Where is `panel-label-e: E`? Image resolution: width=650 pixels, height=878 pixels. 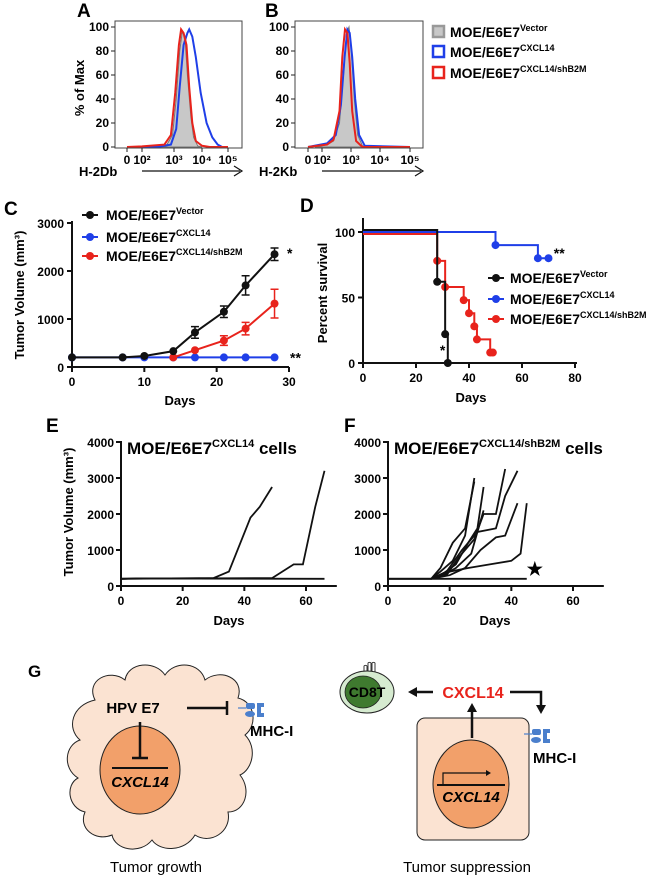
panel-label-e: E is located at coordinates (52, 426).